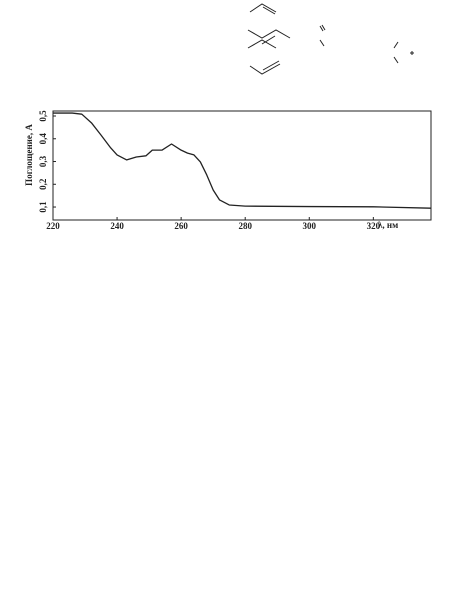 This screenshot has width=451, height=602. Describe the element at coordinates (43, 139) in the screenshot. I see `y-tick-label: 0,4` at that location.